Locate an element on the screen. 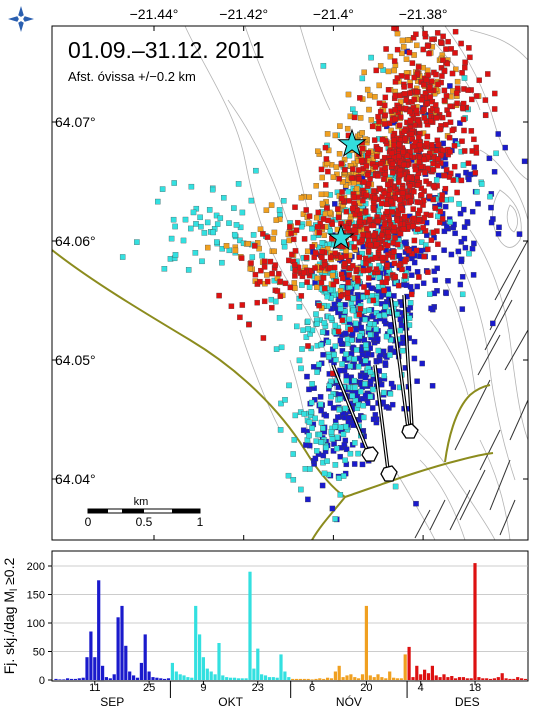  histogram-y-label: Fj. skj./dag Ml ≥0.2 is located at coordinates (10, 616).